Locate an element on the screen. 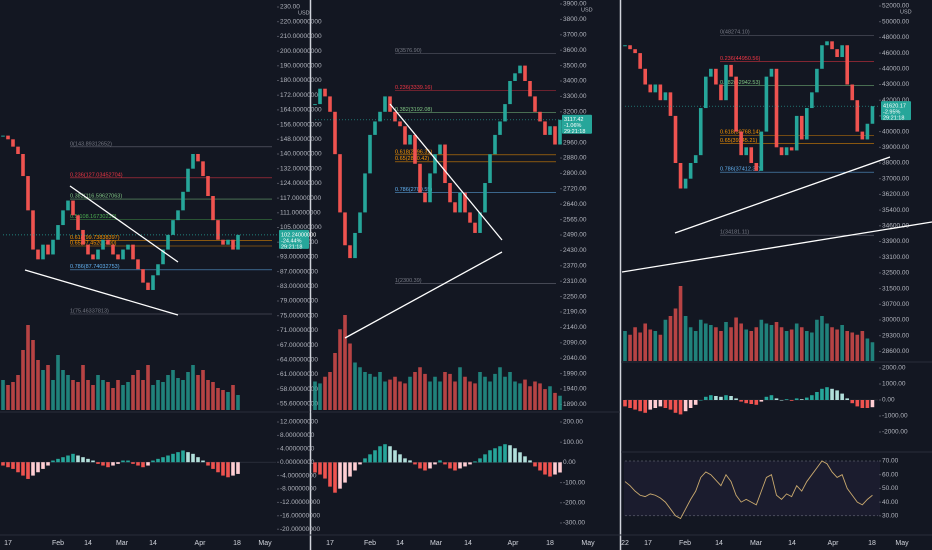 This screenshot has height=550, width=932. axis-label: -100.00 is located at coordinates (574, 482).